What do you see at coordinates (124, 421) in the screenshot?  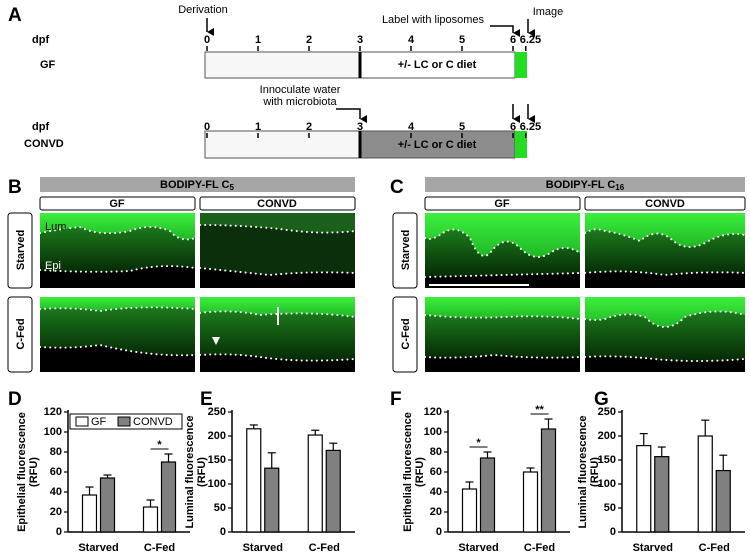 I see `legend-swatch` at bounding box center [124, 421].